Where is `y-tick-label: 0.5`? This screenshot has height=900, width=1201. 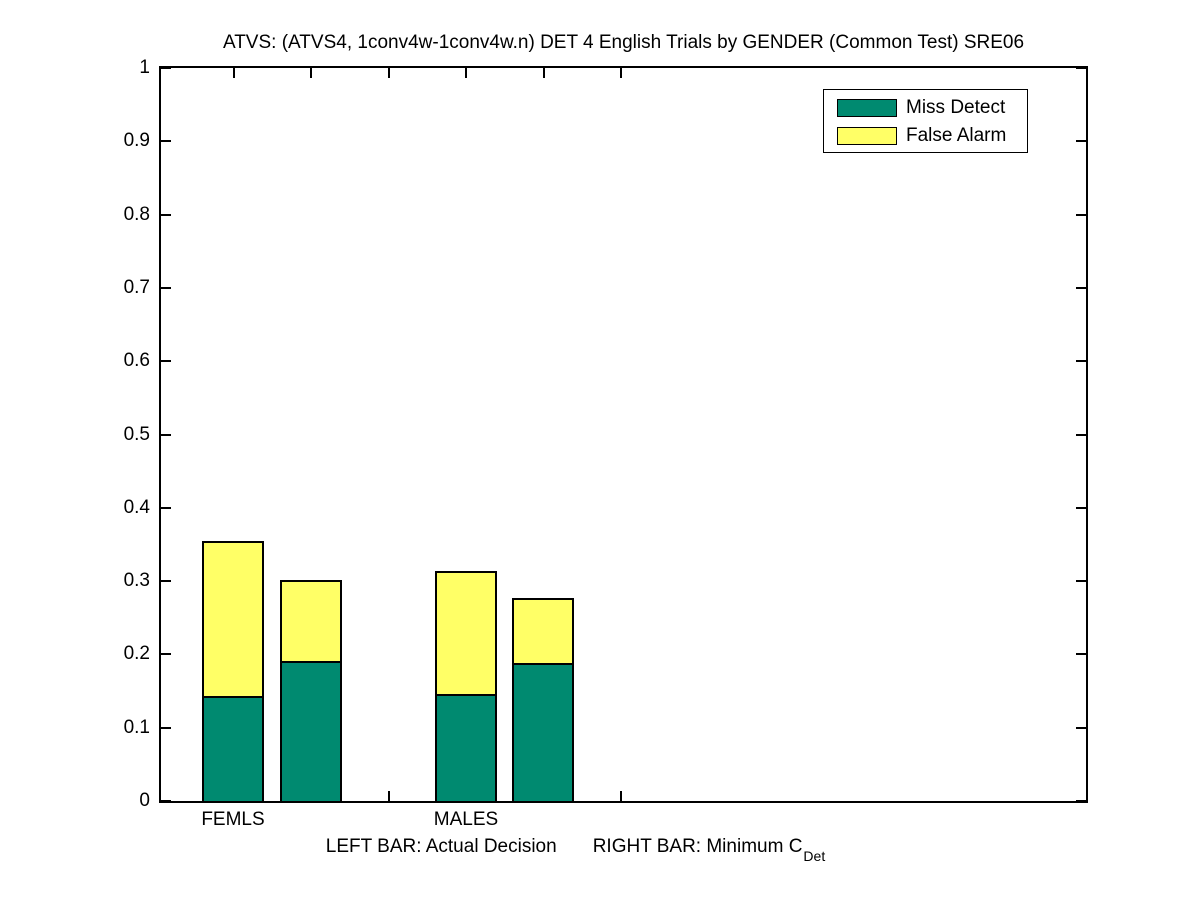
y-tick-label: 0.5 is located at coordinates (136, 434).